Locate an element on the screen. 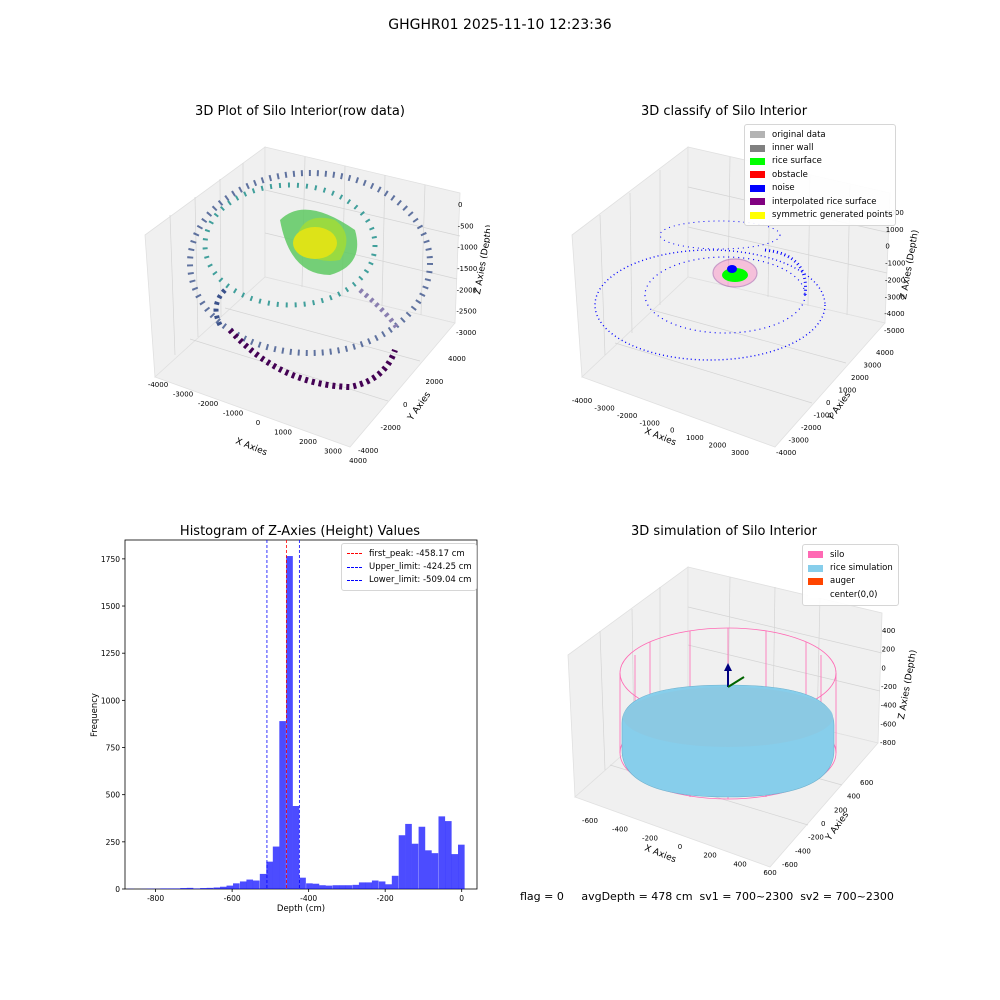 Image resolution: width=1000 pixels, height=1000 pixels. simulation-xlabel: X Axies is located at coordinates (660, 855).